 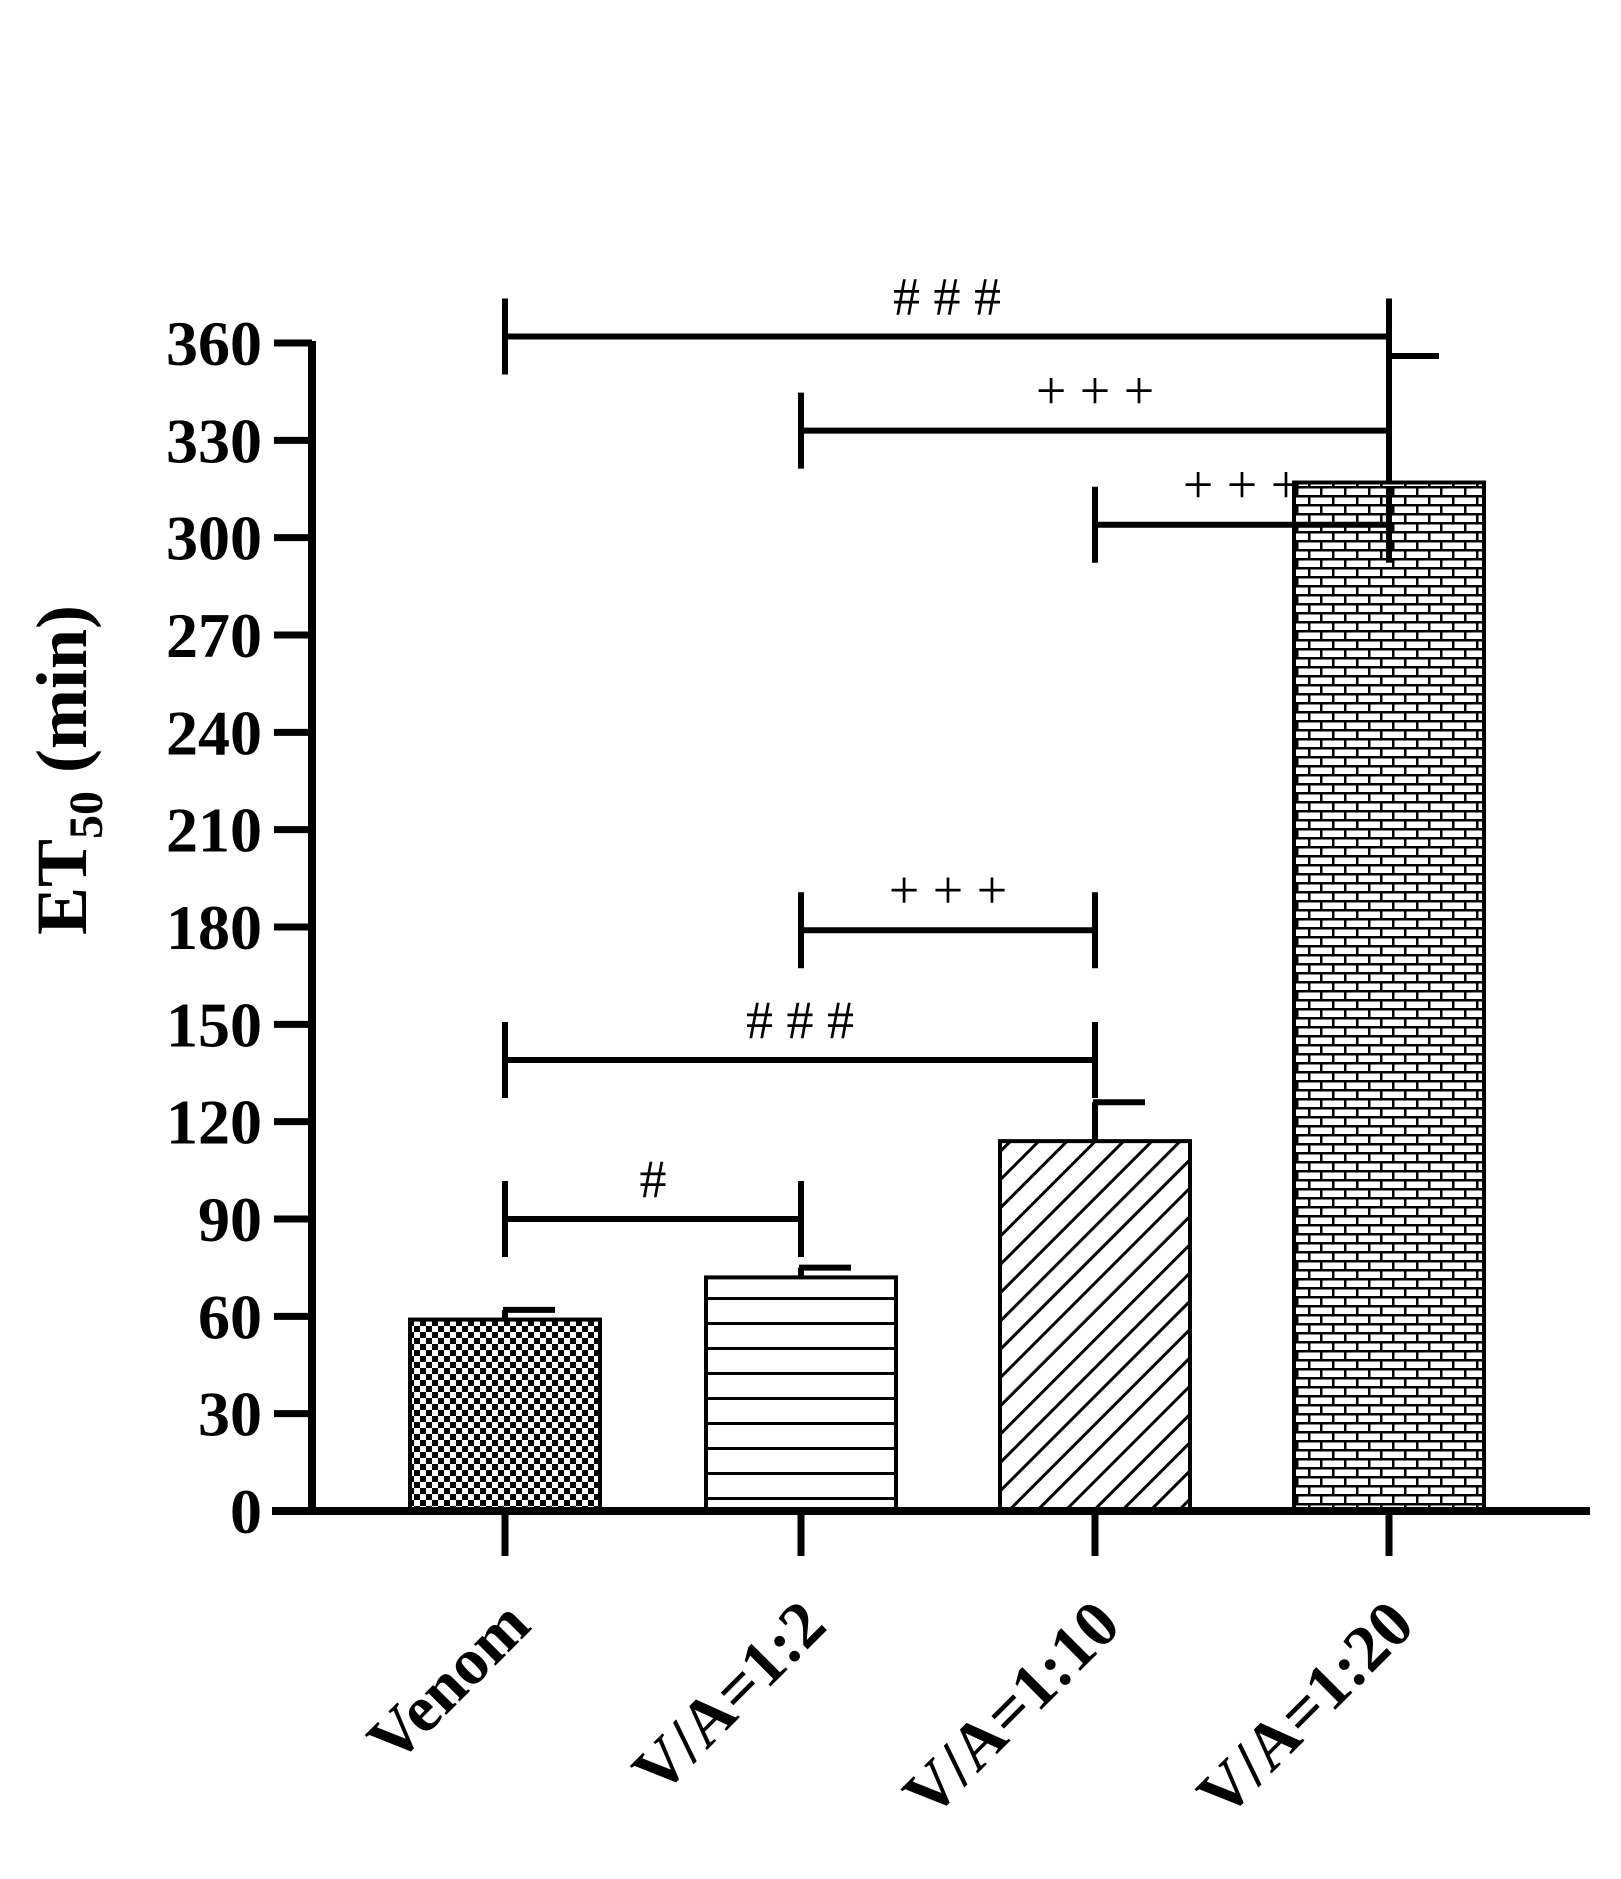 I want to click on y-tick-label-90: 90, so click(x=230, y=1219).